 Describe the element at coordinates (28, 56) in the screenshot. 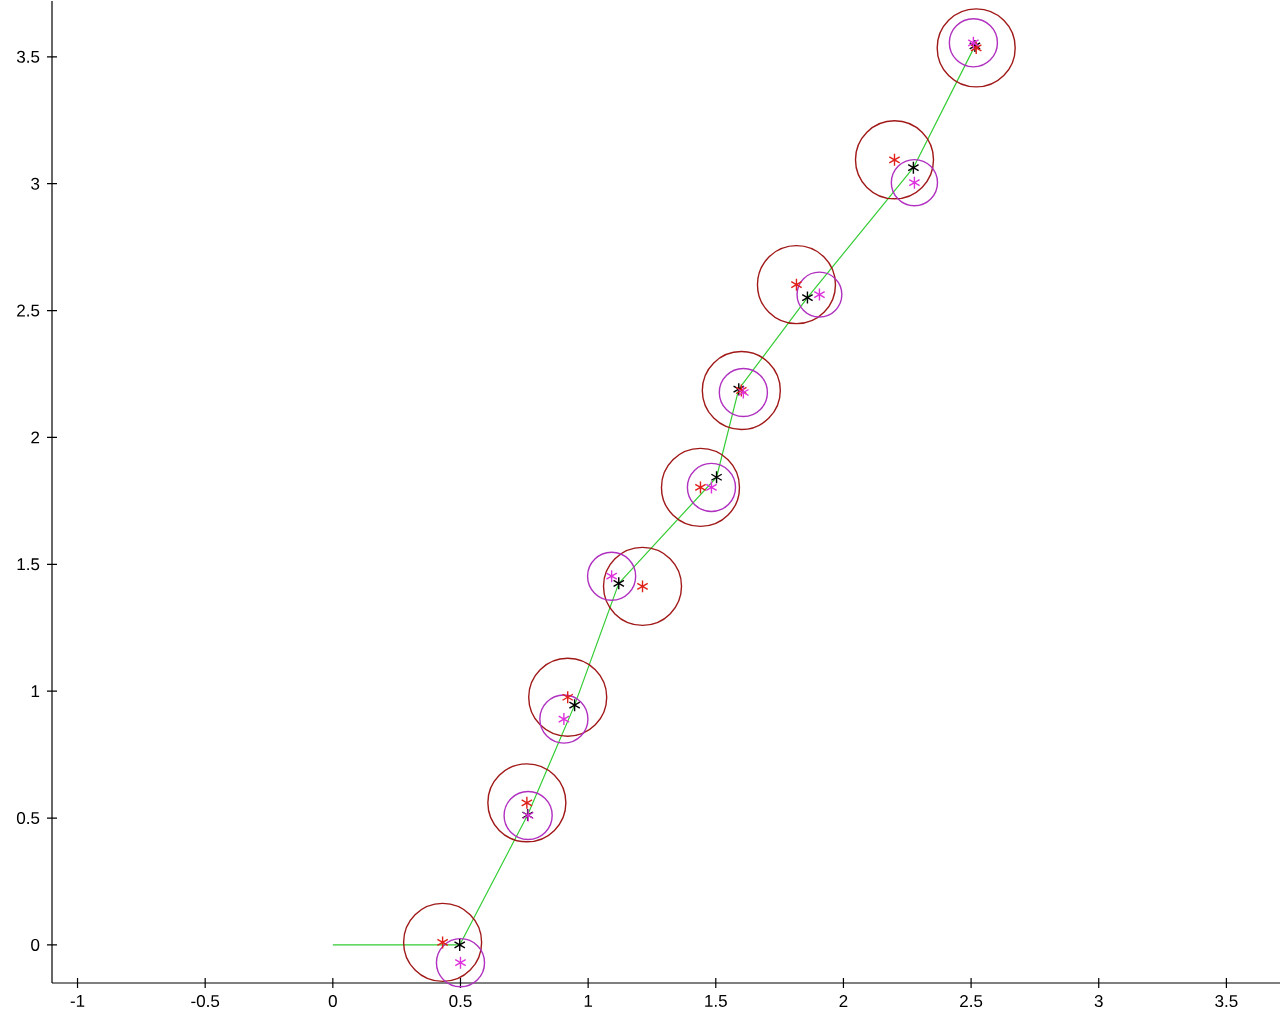

I see `y-tick-label: 3.5` at that location.